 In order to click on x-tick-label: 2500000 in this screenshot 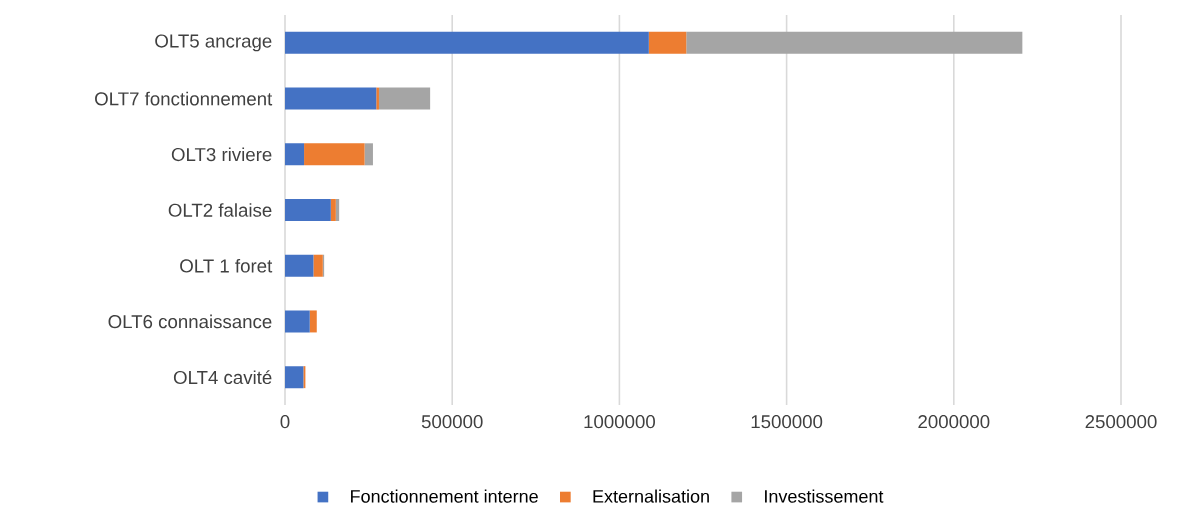, I will do `click(1121, 422)`.